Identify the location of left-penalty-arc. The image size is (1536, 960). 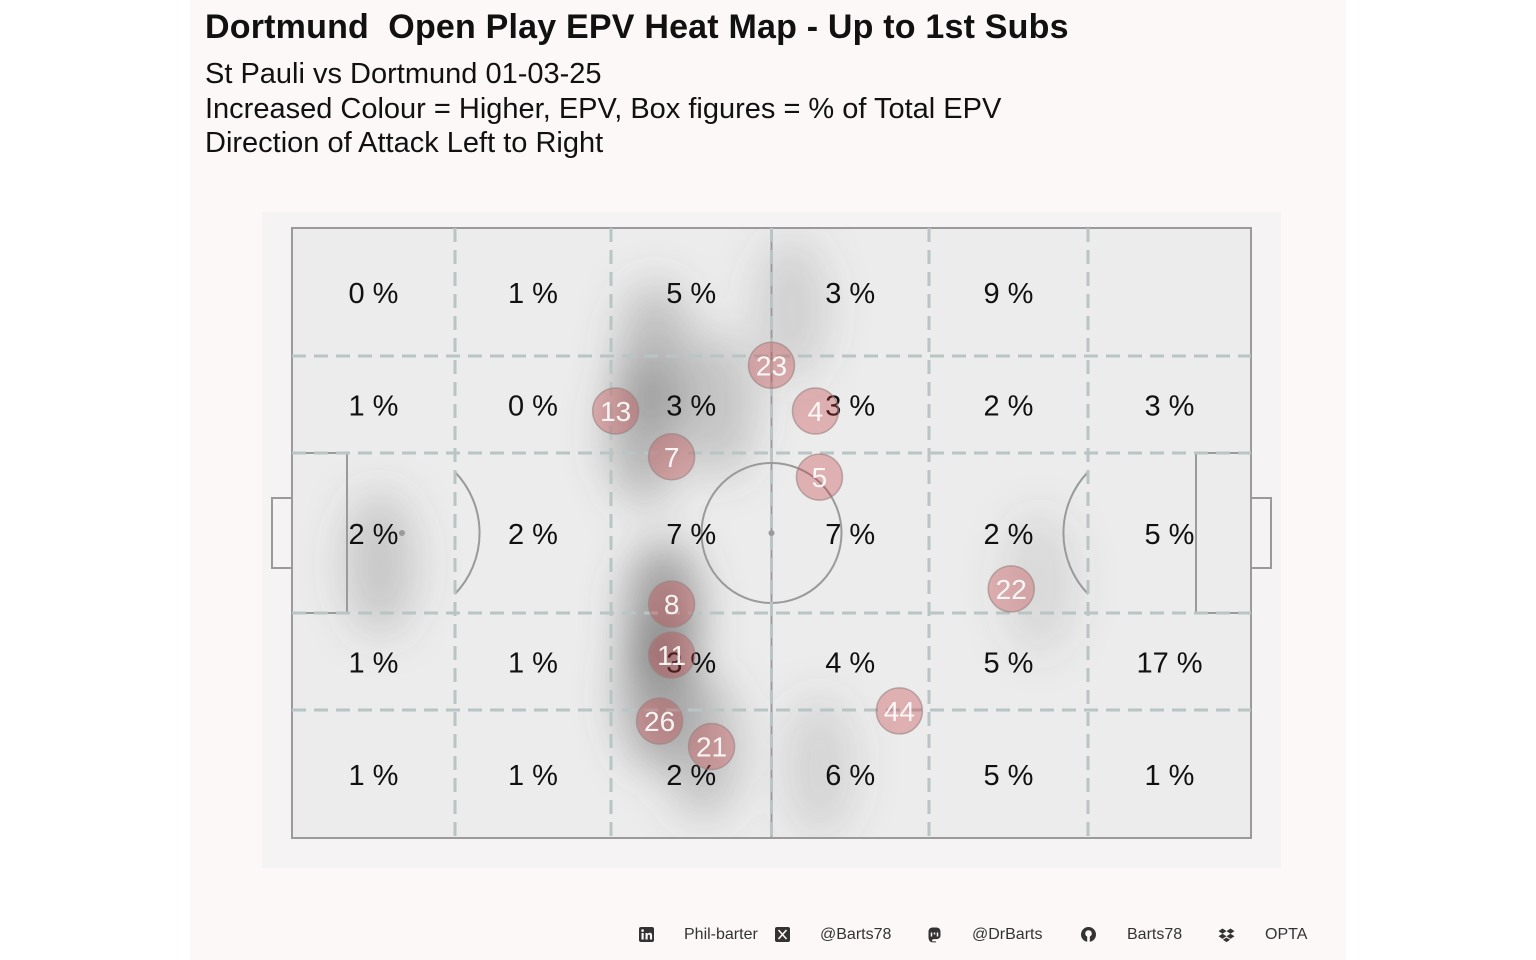
(467, 533).